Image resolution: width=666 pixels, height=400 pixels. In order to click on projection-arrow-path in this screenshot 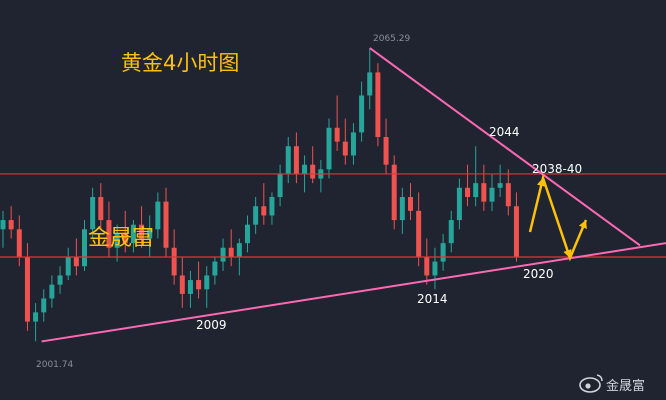, I will do `click(558, 217)`.